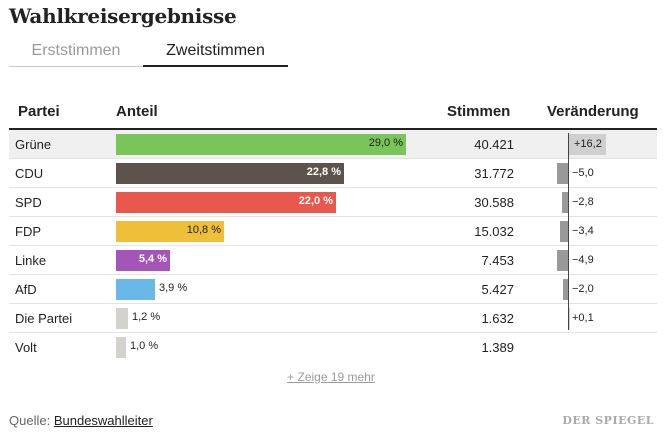 Image resolution: width=664 pixels, height=436 pixels. What do you see at coordinates (39, 111) in the screenshot?
I see `column-header-party: Partei` at bounding box center [39, 111].